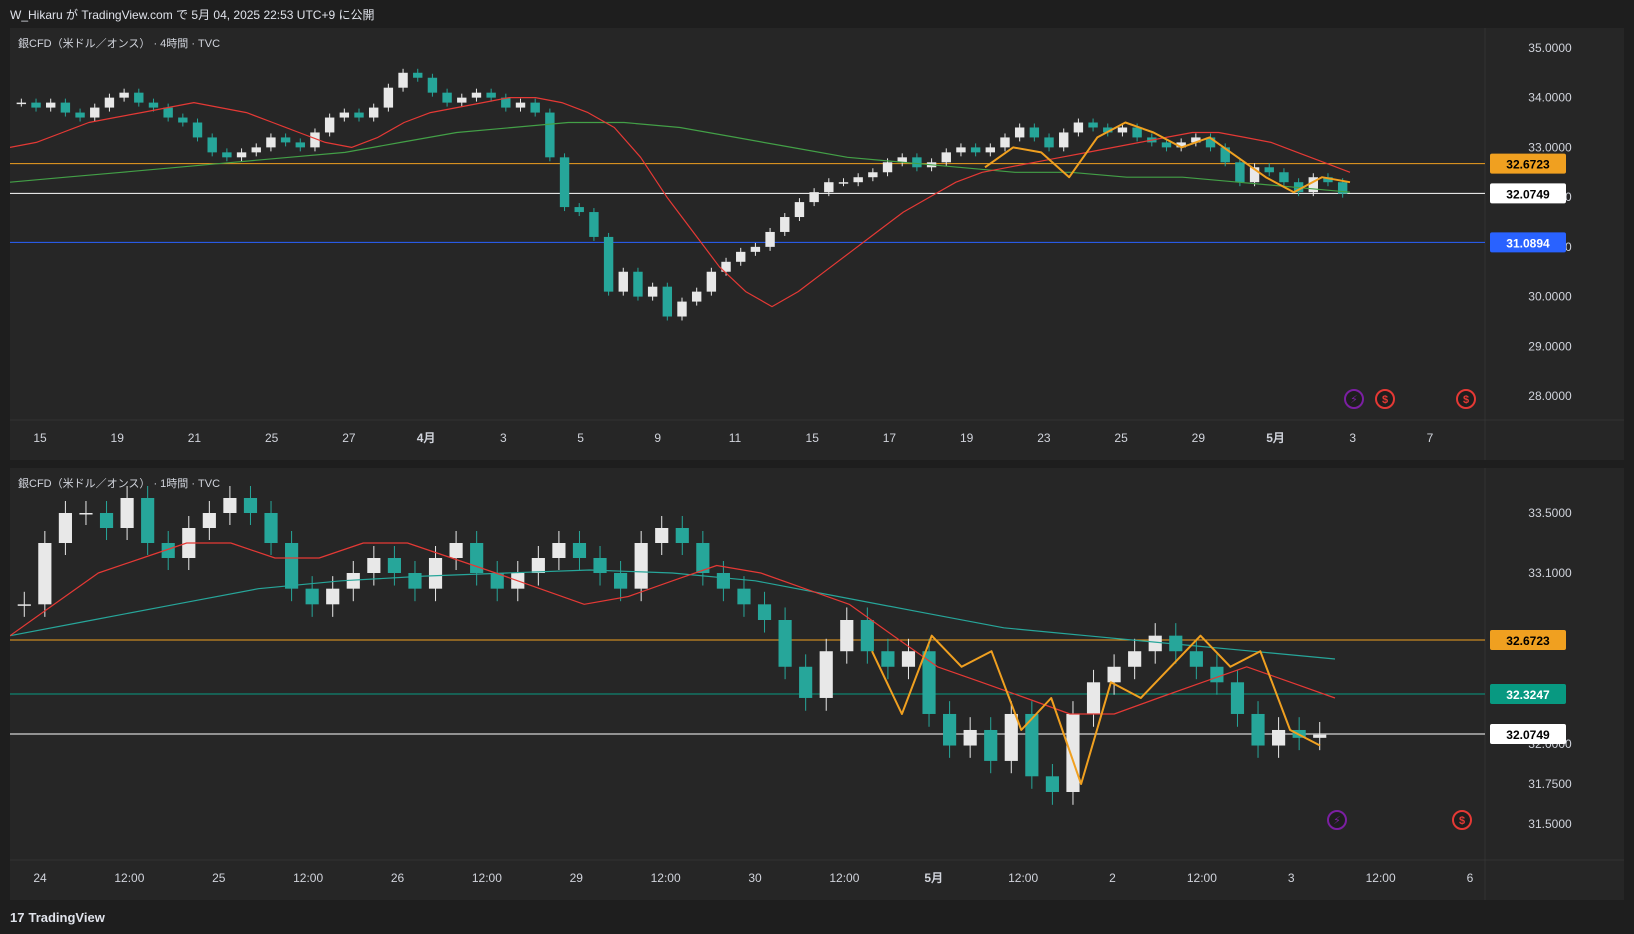 This screenshot has height=934, width=1634. What do you see at coordinates (1550, 824) in the screenshot?
I see `y-tick-label: 31.5000` at bounding box center [1550, 824].